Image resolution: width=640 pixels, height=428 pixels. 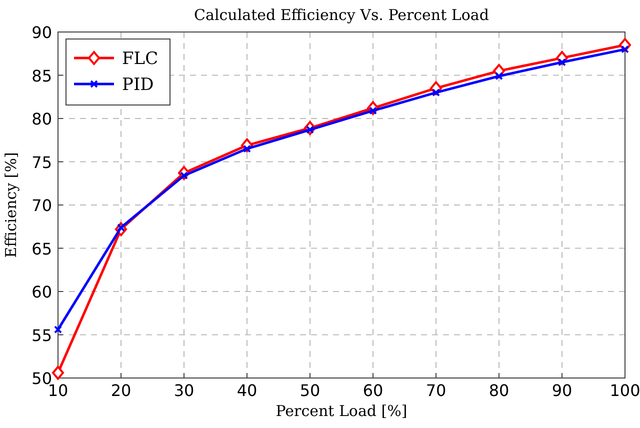 I want to click on chart-title: Calculated Efficiency Vs. Percent Load, so click(x=342, y=15).